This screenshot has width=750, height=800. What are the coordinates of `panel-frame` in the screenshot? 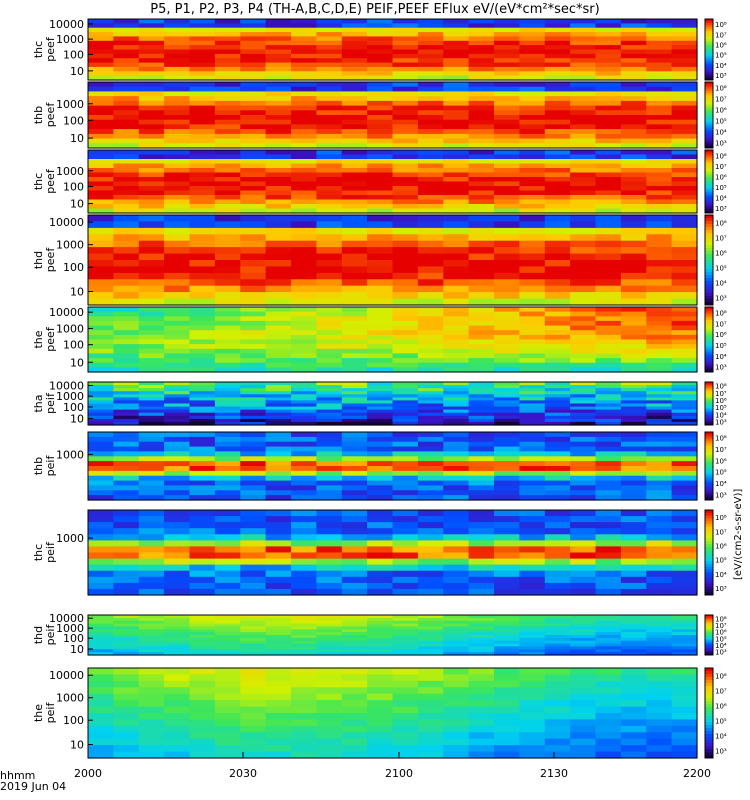 It's located at (392, 635).